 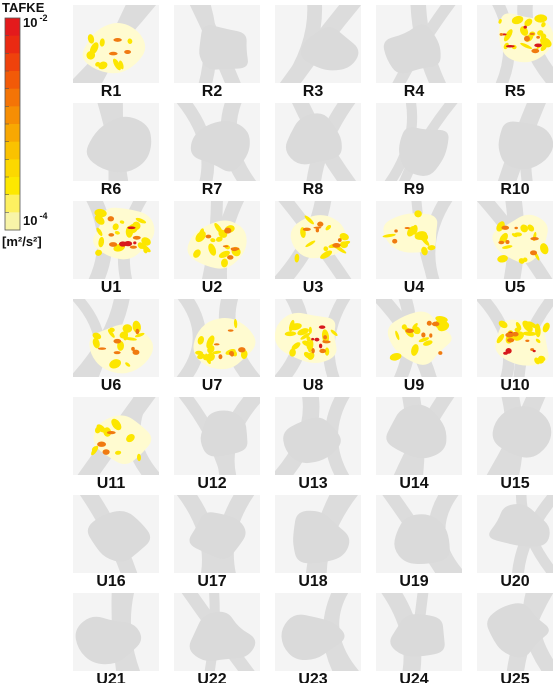 I want to click on panel: U6, so click(x=116, y=346).